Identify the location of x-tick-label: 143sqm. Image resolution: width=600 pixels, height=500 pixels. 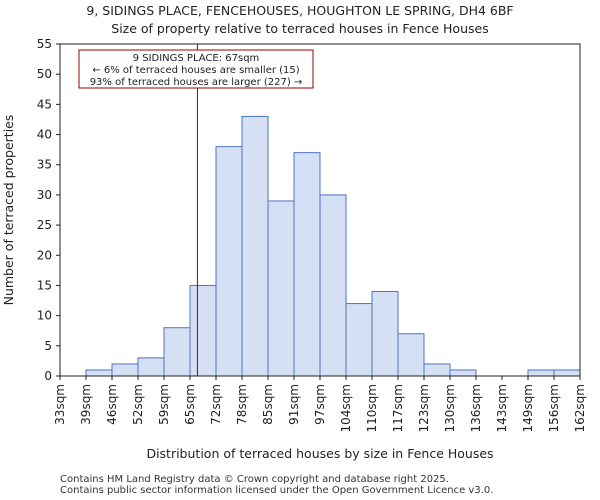
(502, 408).